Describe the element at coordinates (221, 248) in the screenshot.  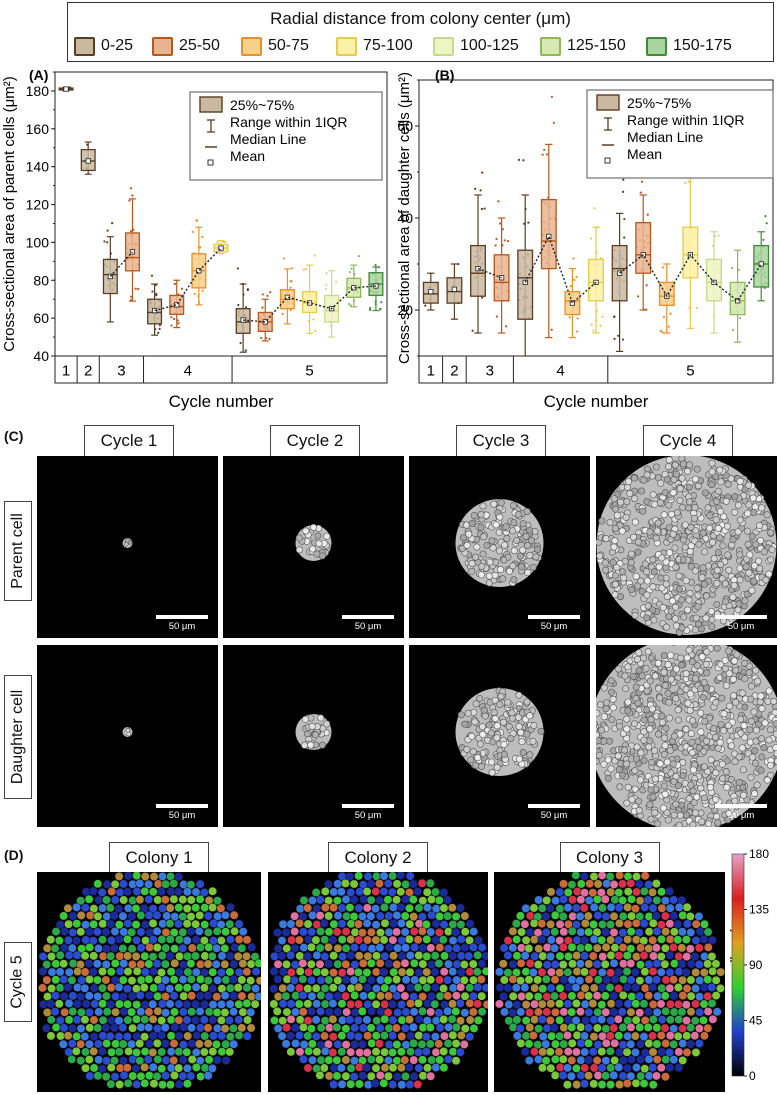
I see `mean-marker` at that location.